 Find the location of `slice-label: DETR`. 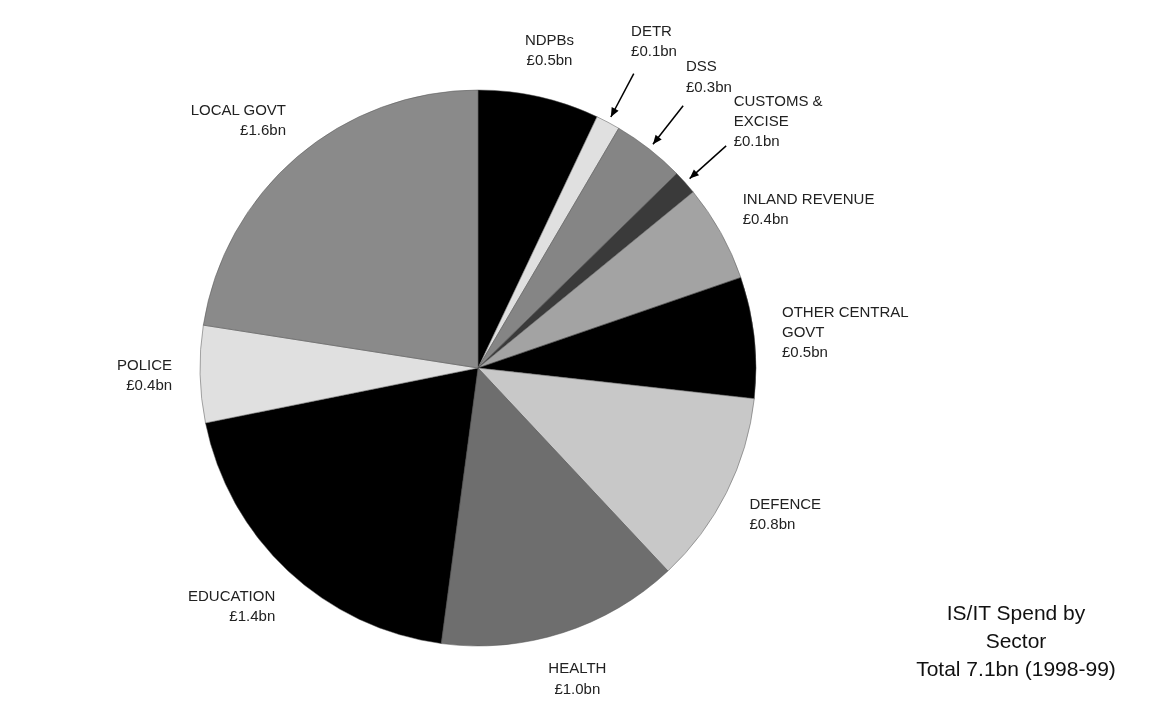

slice-label: DETR is located at coordinates (652, 30).